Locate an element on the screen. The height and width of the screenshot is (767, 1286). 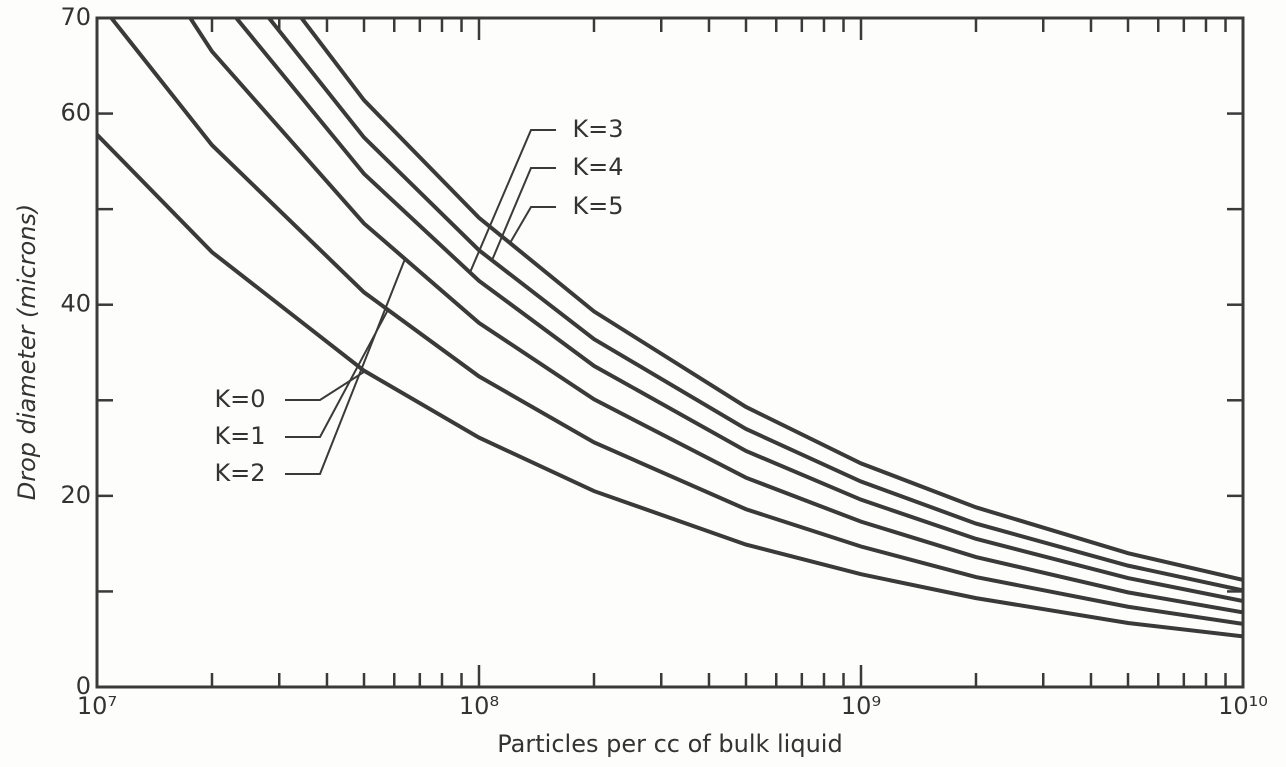
curve-label: K=2 is located at coordinates (239, 473).